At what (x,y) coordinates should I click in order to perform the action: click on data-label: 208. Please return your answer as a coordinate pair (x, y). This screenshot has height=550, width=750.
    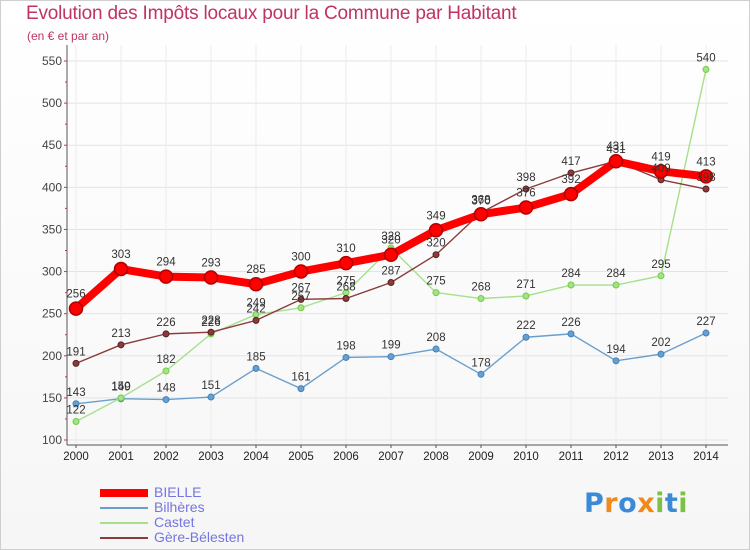
    Looking at the image, I should click on (435, 338).